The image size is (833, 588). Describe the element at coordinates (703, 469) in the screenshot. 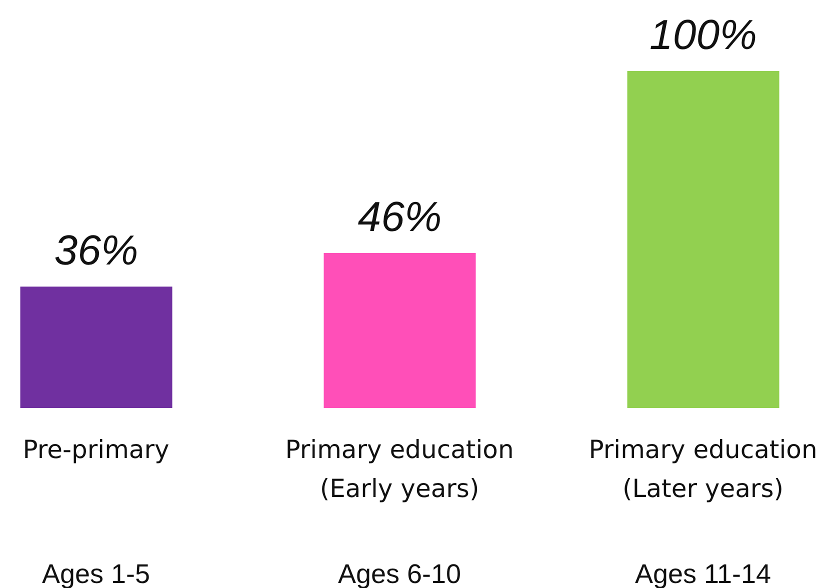

I see `x-tick-label: Primary education (Later years)` at that location.